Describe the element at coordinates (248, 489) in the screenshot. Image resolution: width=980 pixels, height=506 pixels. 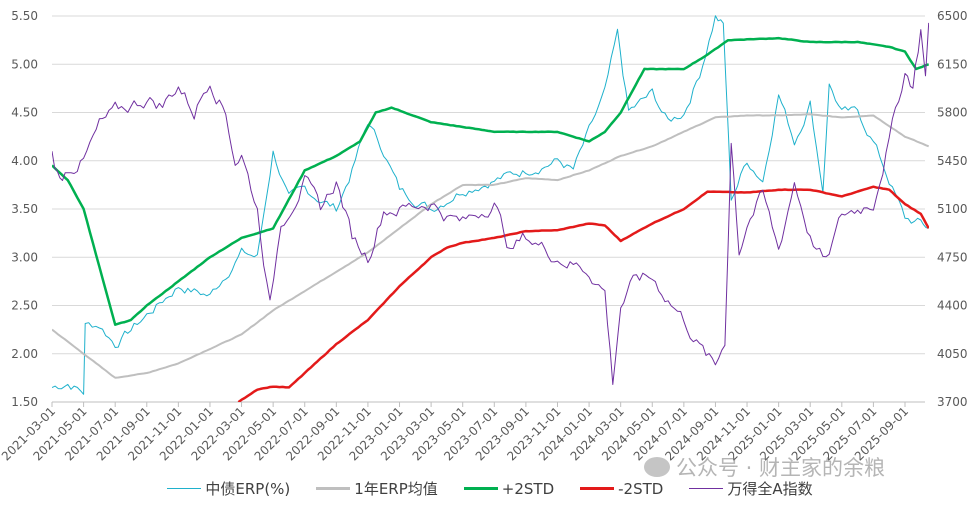
I see `legend-label: 中债ERP(%)` at that location.